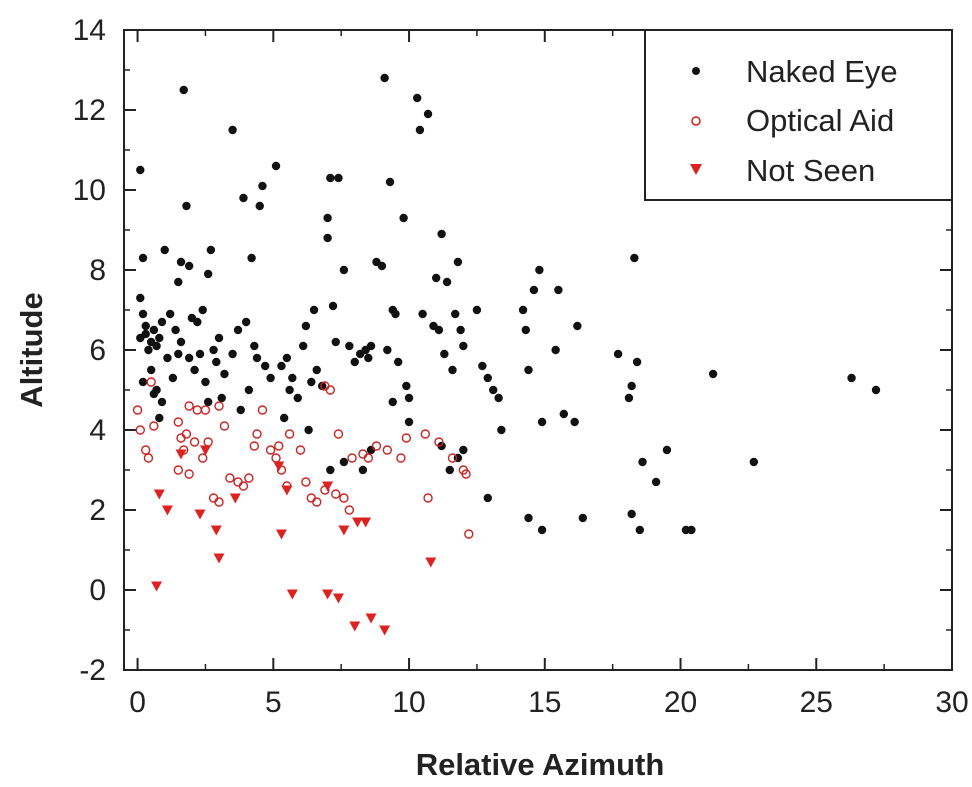  What do you see at coordinates (798, 115) in the screenshot?
I see `legend: Naked Eye Optical Aid Not Seen` at bounding box center [798, 115].